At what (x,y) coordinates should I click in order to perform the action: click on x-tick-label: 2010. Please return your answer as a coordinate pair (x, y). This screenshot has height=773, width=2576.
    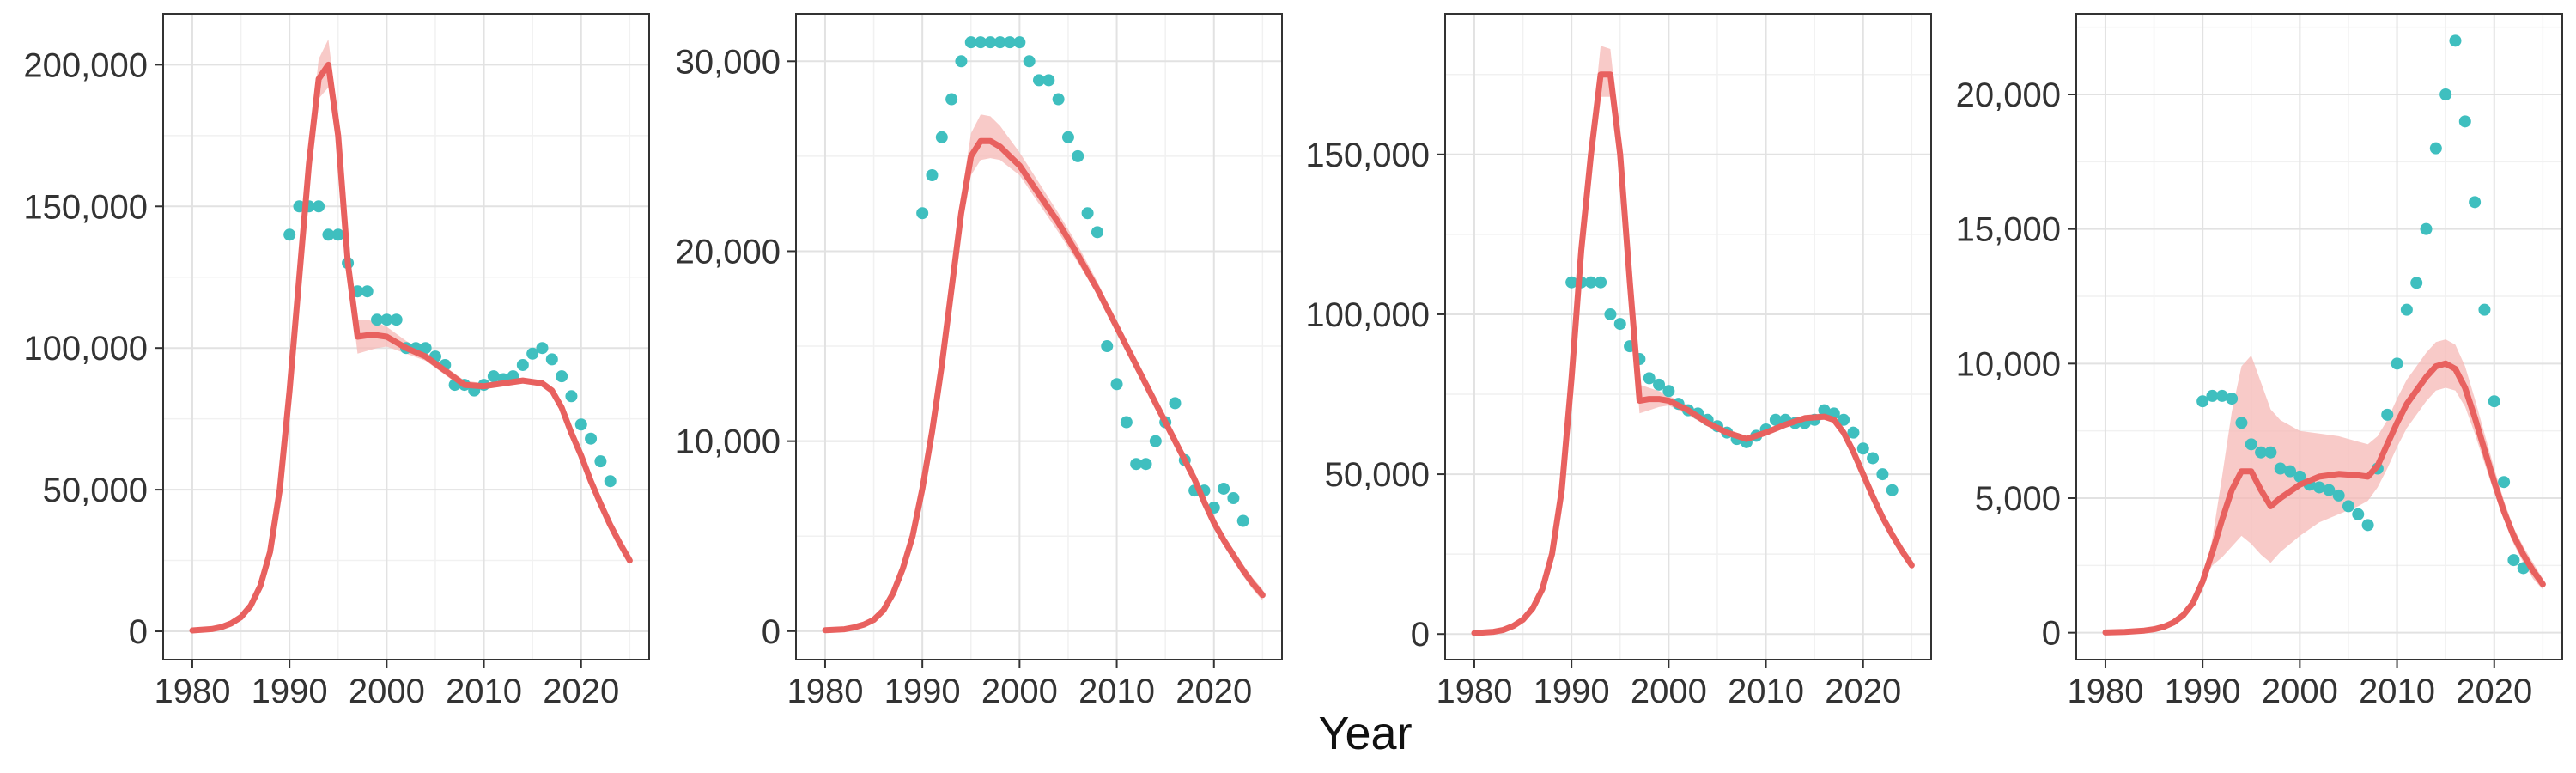
    Looking at the image, I should click on (2397, 691).